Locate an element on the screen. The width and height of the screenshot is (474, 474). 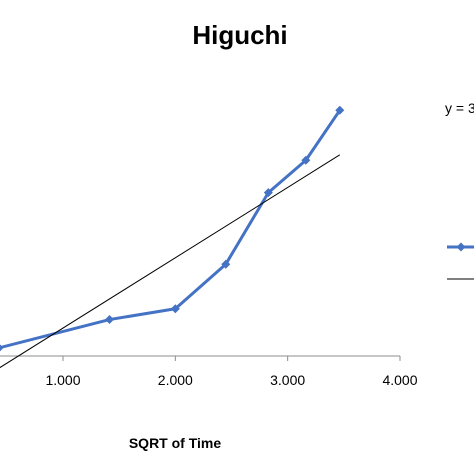
x-tick-label: 2.000 is located at coordinates (175, 380).